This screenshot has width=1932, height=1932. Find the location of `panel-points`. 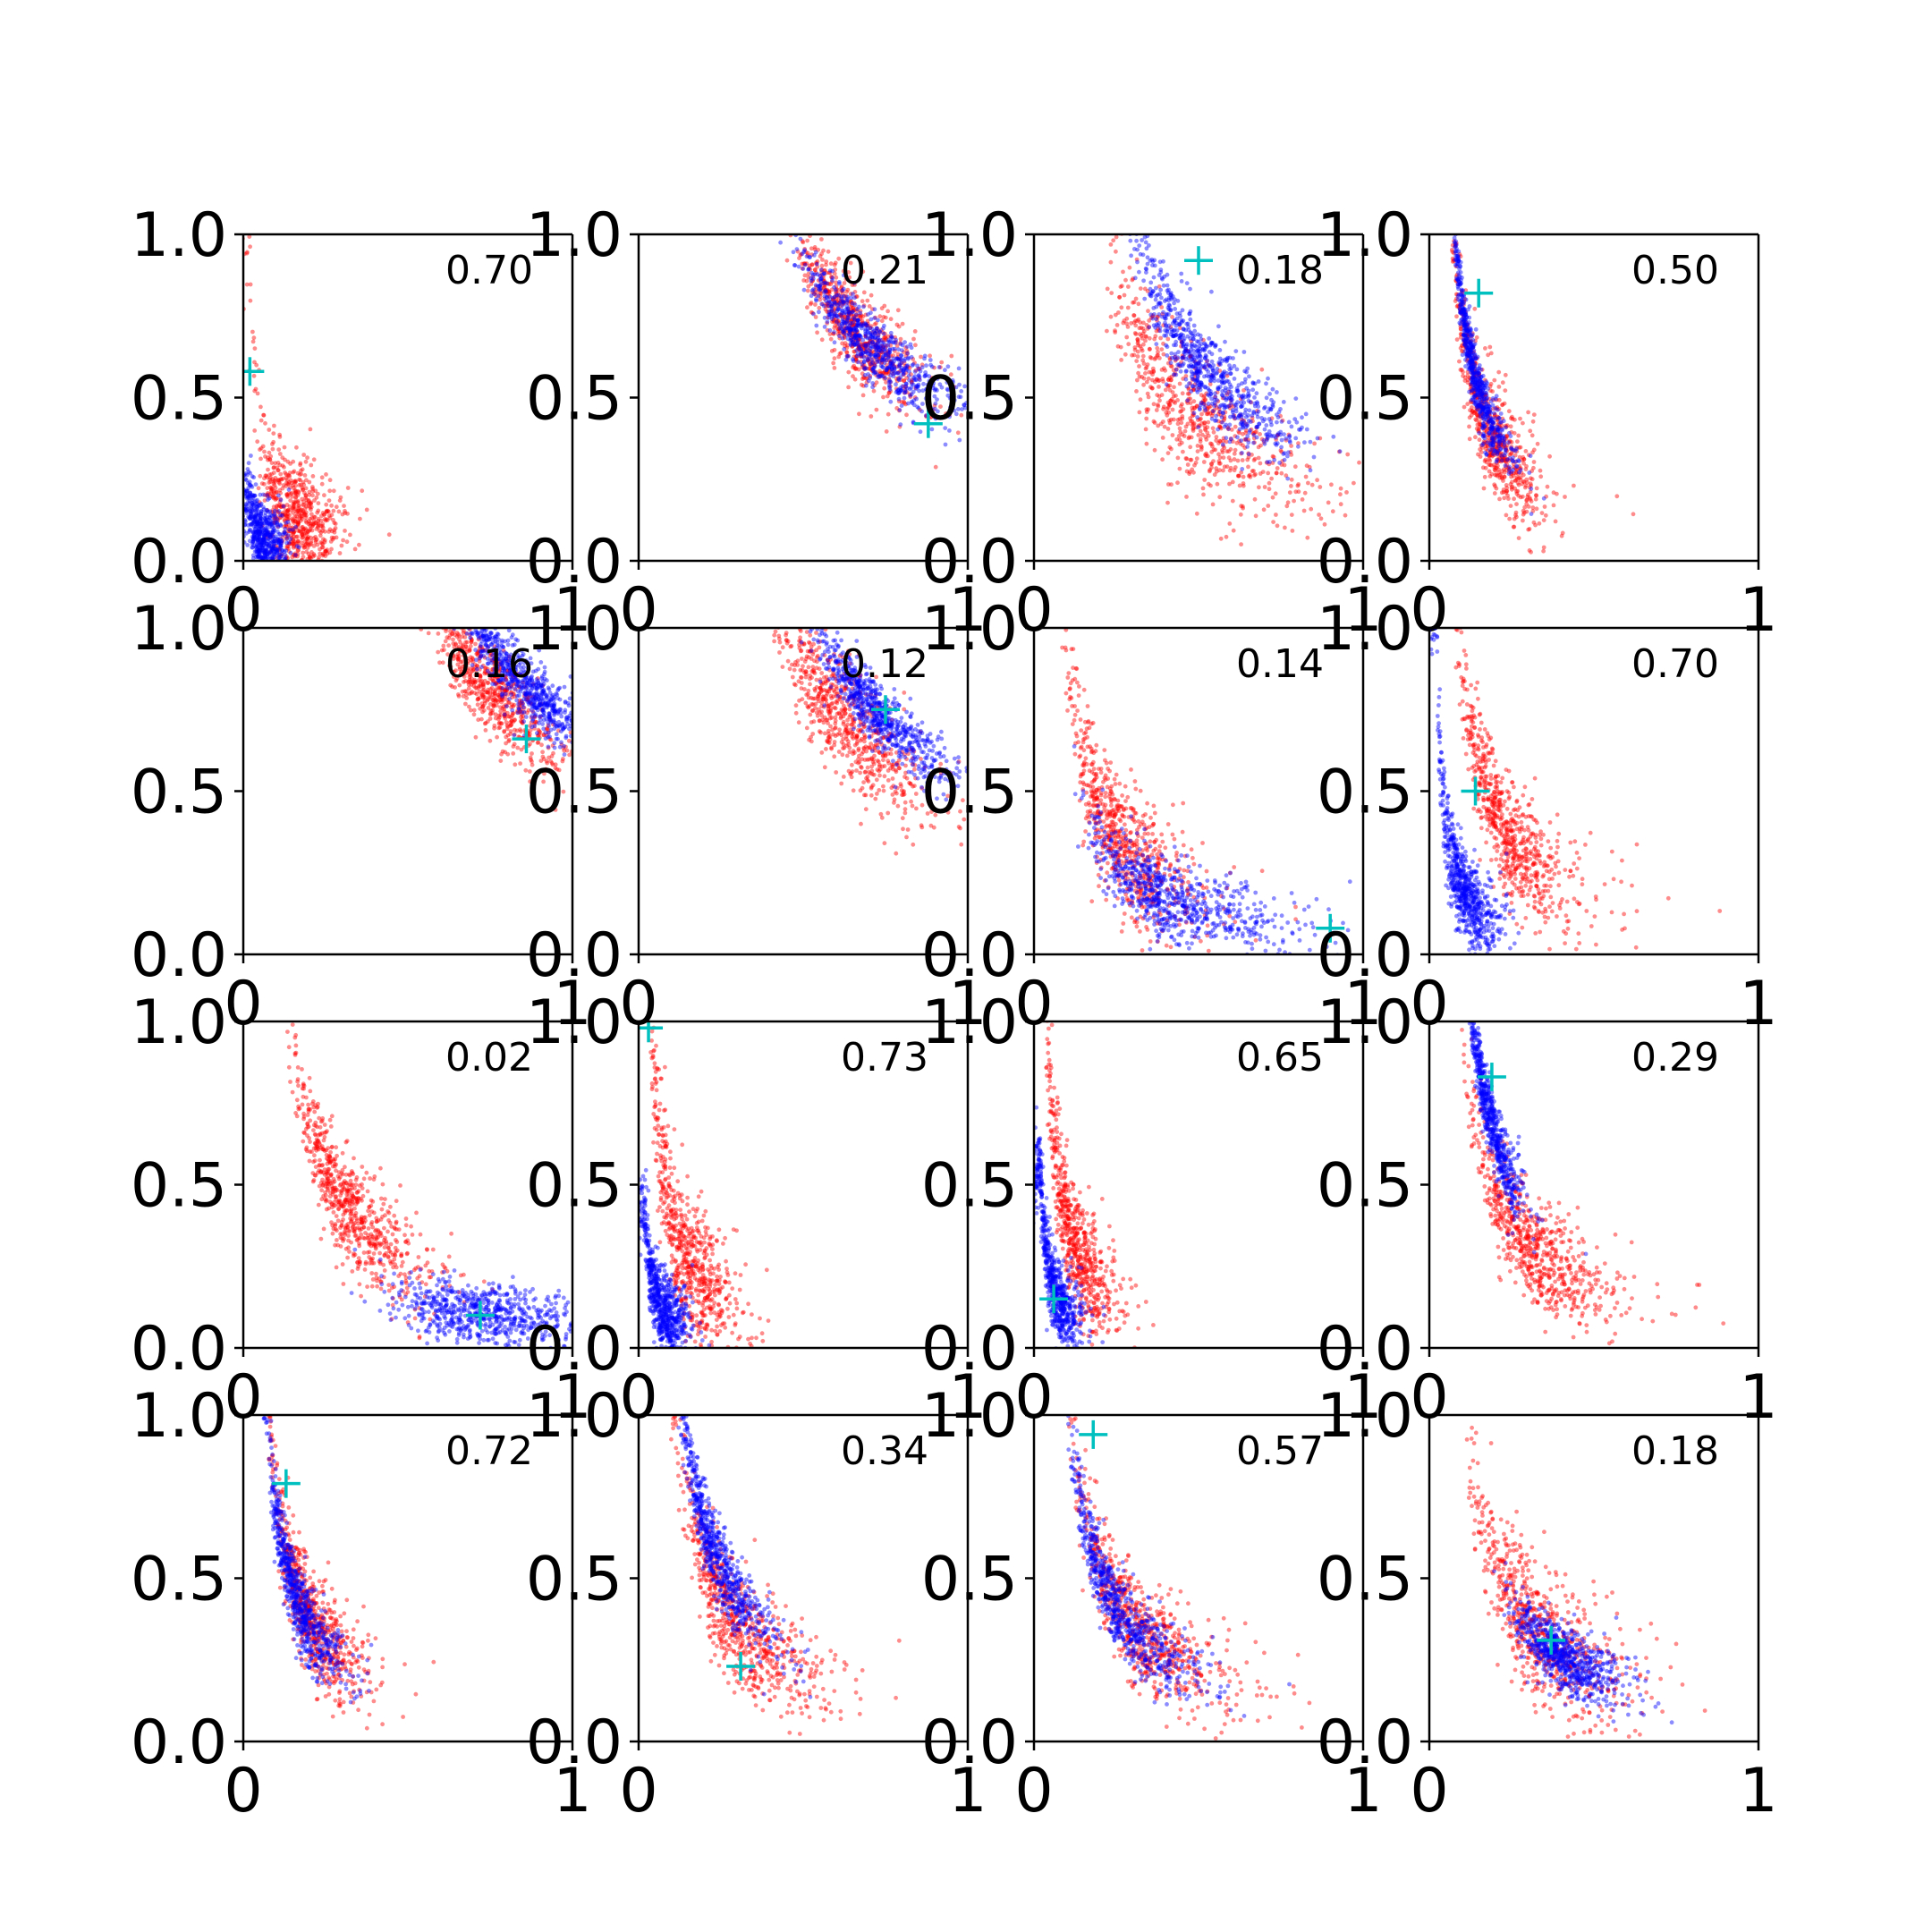

panel-points is located at coordinates (1230, 383).